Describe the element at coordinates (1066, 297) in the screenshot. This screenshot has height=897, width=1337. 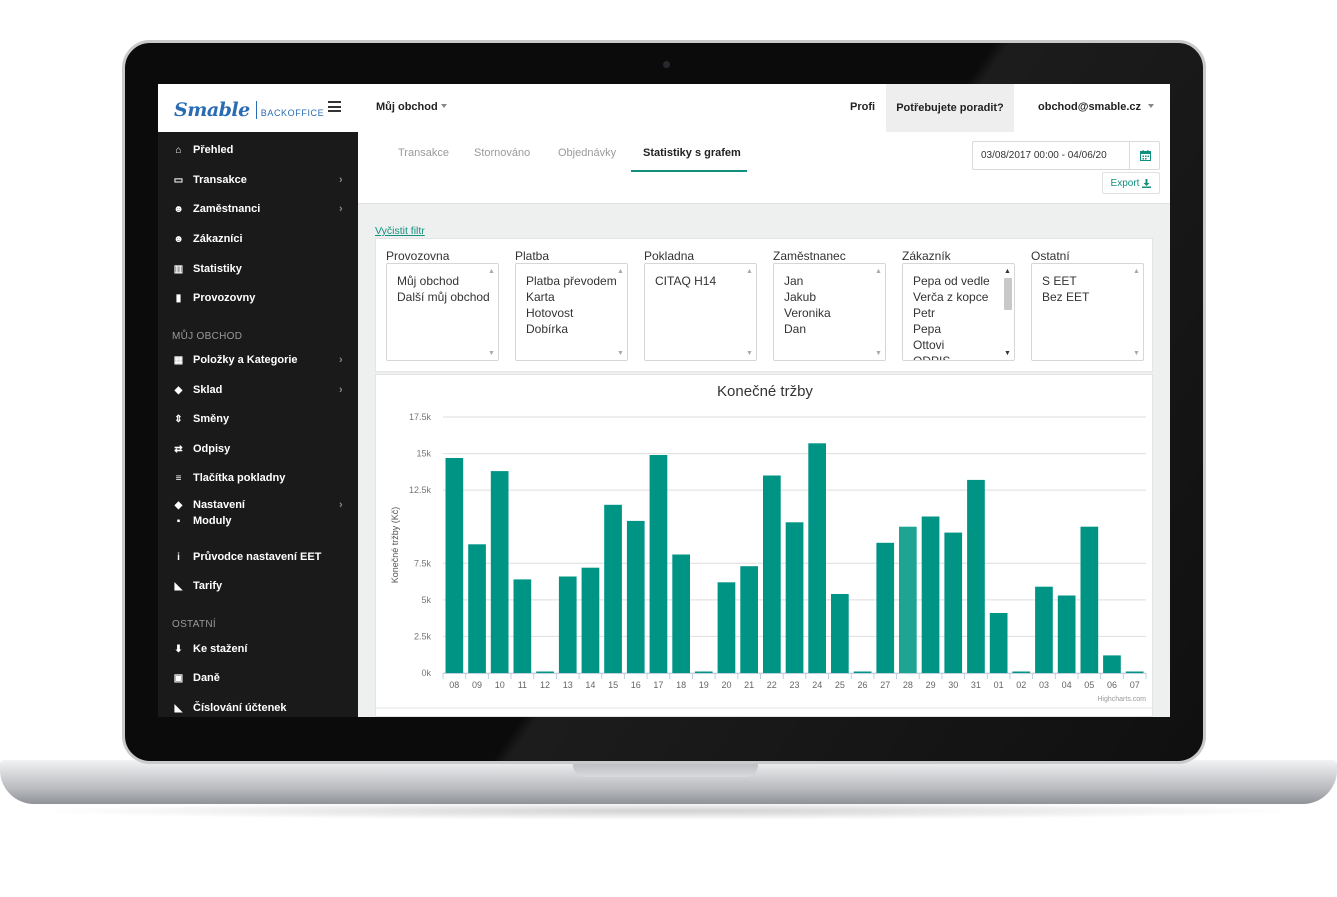
I see `filter-option: Bez EET` at that location.